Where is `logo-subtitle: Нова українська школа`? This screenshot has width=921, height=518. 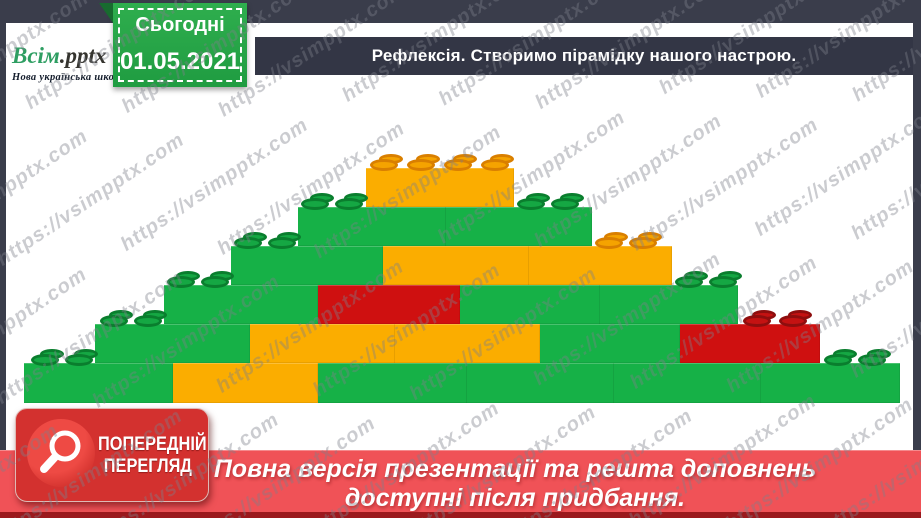
logo-subtitle: Нова українська школа is located at coordinates (69, 77).